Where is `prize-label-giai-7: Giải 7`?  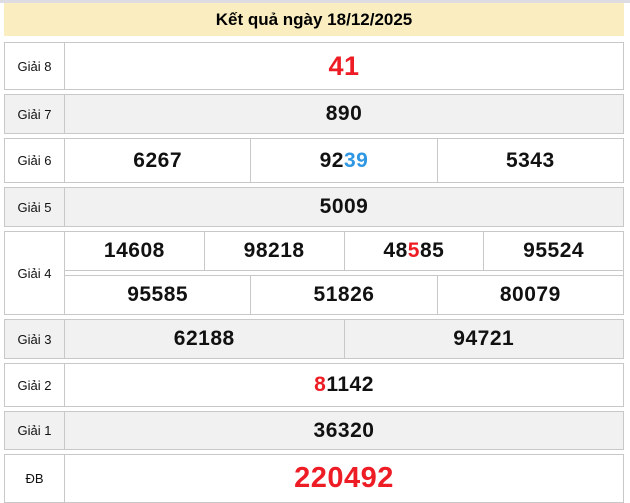
prize-label-giai-7: Giải 7 is located at coordinates (35, 114).